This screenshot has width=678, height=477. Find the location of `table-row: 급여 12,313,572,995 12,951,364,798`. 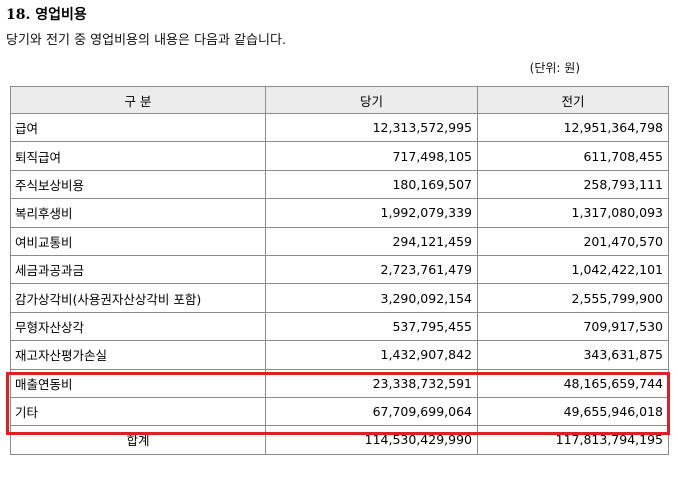

table-row: 급여 12,313,572,995 12,951,364,798 is located at coordinates (339, 127).